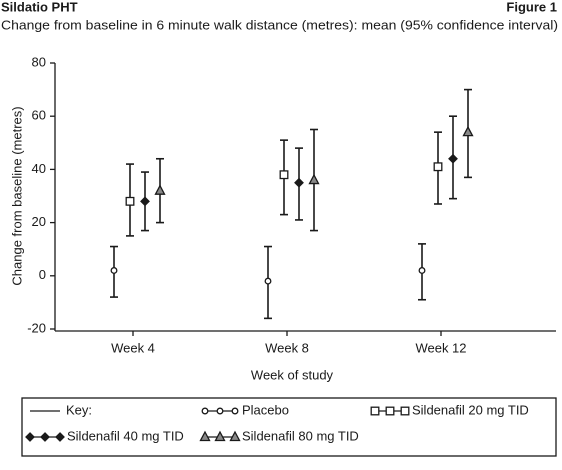  What do you see at coordinates (125, 435) in the screenshot?
I see `legend-label: Sildenafil 40 mg TID` at bounding box center [125, 435].